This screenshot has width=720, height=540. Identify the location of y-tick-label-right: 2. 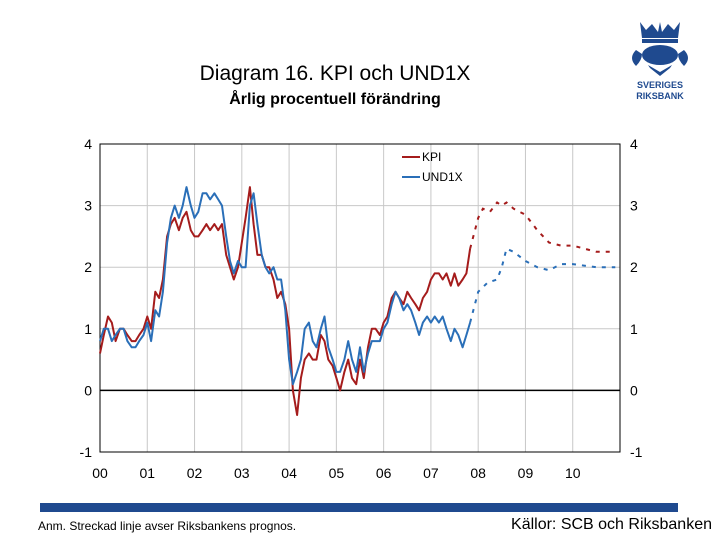
(634, 267).